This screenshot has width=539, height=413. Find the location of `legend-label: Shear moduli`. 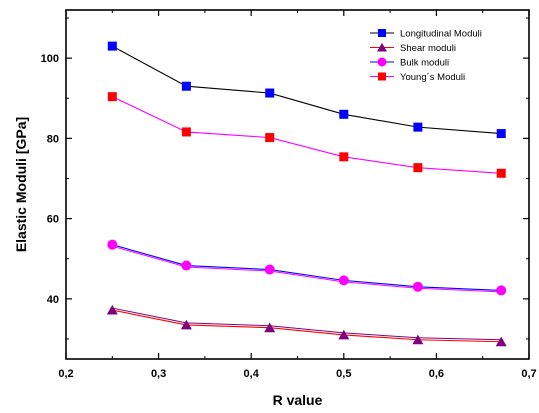

legend-label: Shear moduli is located at coordinates (428, 48).